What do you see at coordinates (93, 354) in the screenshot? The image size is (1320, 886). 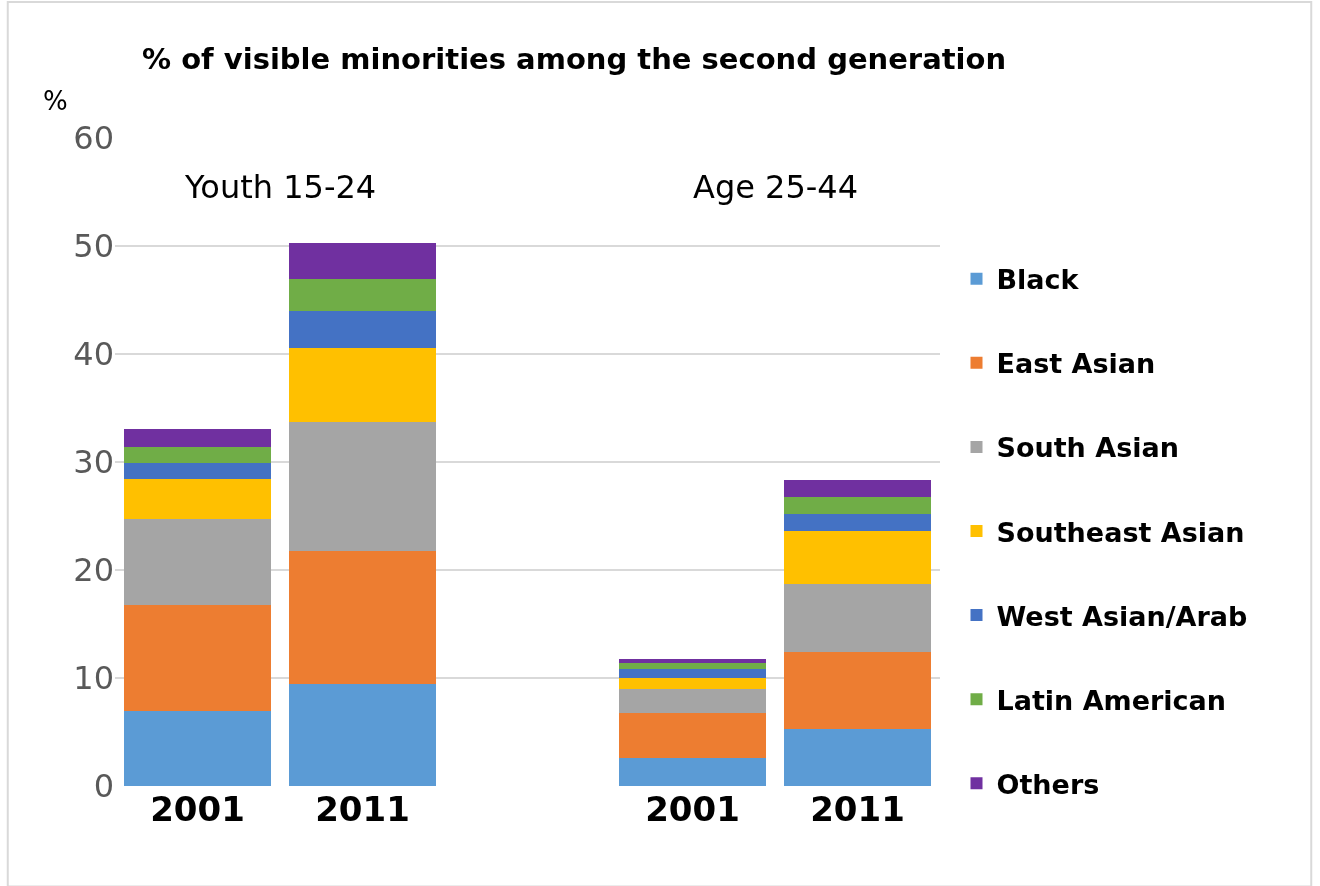 I see `y-tick-label: 40` at bounding box center [93, 354].